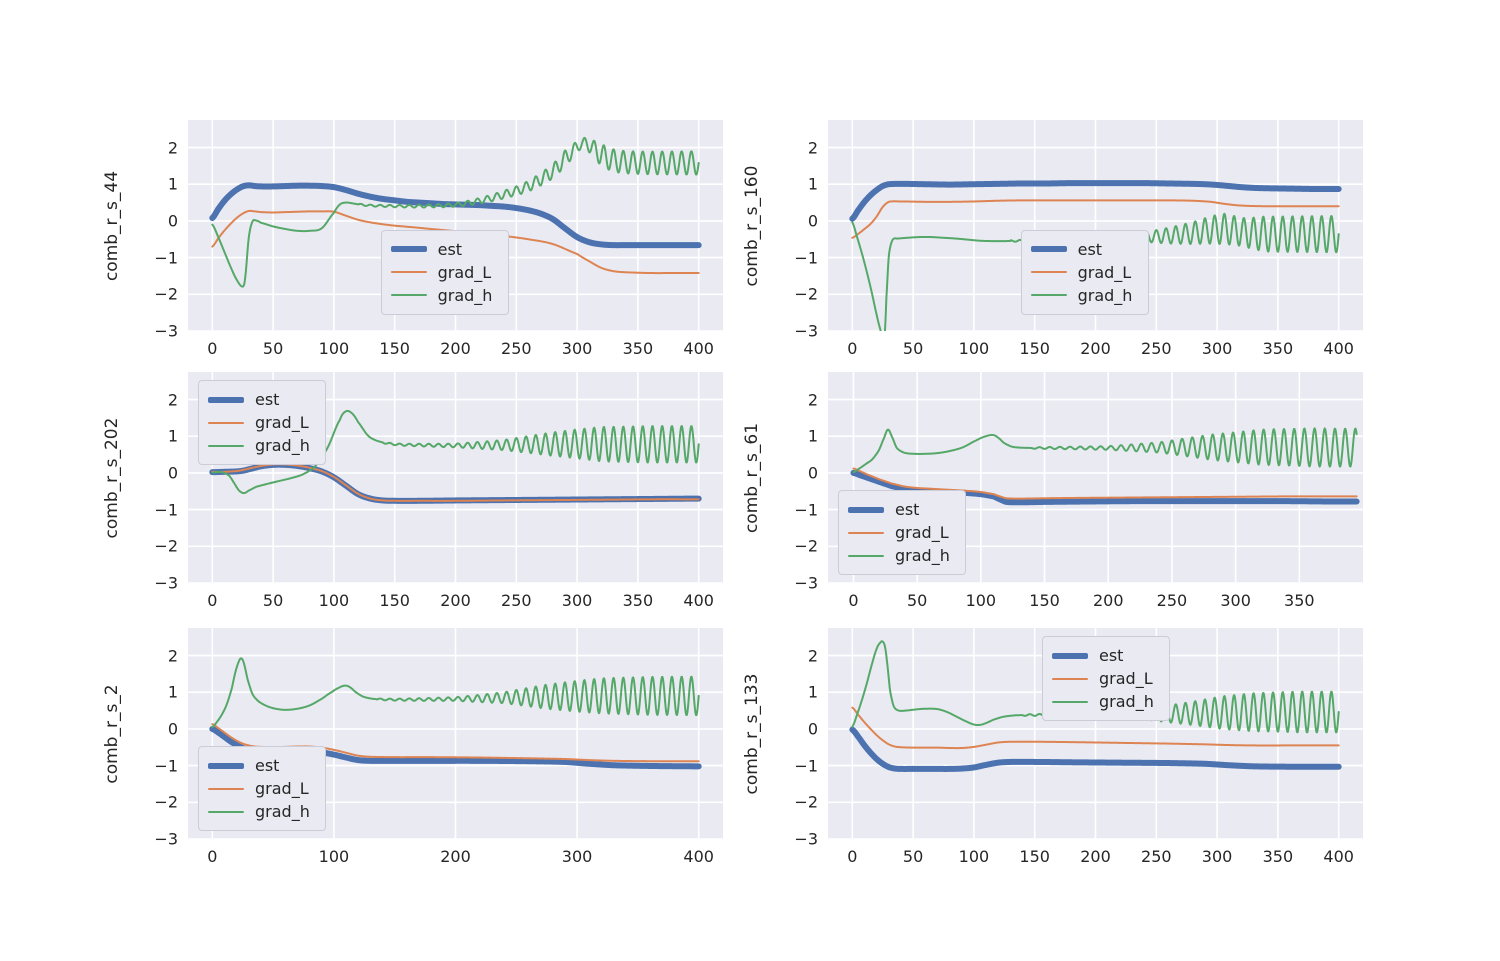 Image resolution: width=1500 pixels, height=961 pixels. Describe the element at coordinates (752, 733) in the screenshot. I see `y-axis-label: comb_r_s_133` at that location.